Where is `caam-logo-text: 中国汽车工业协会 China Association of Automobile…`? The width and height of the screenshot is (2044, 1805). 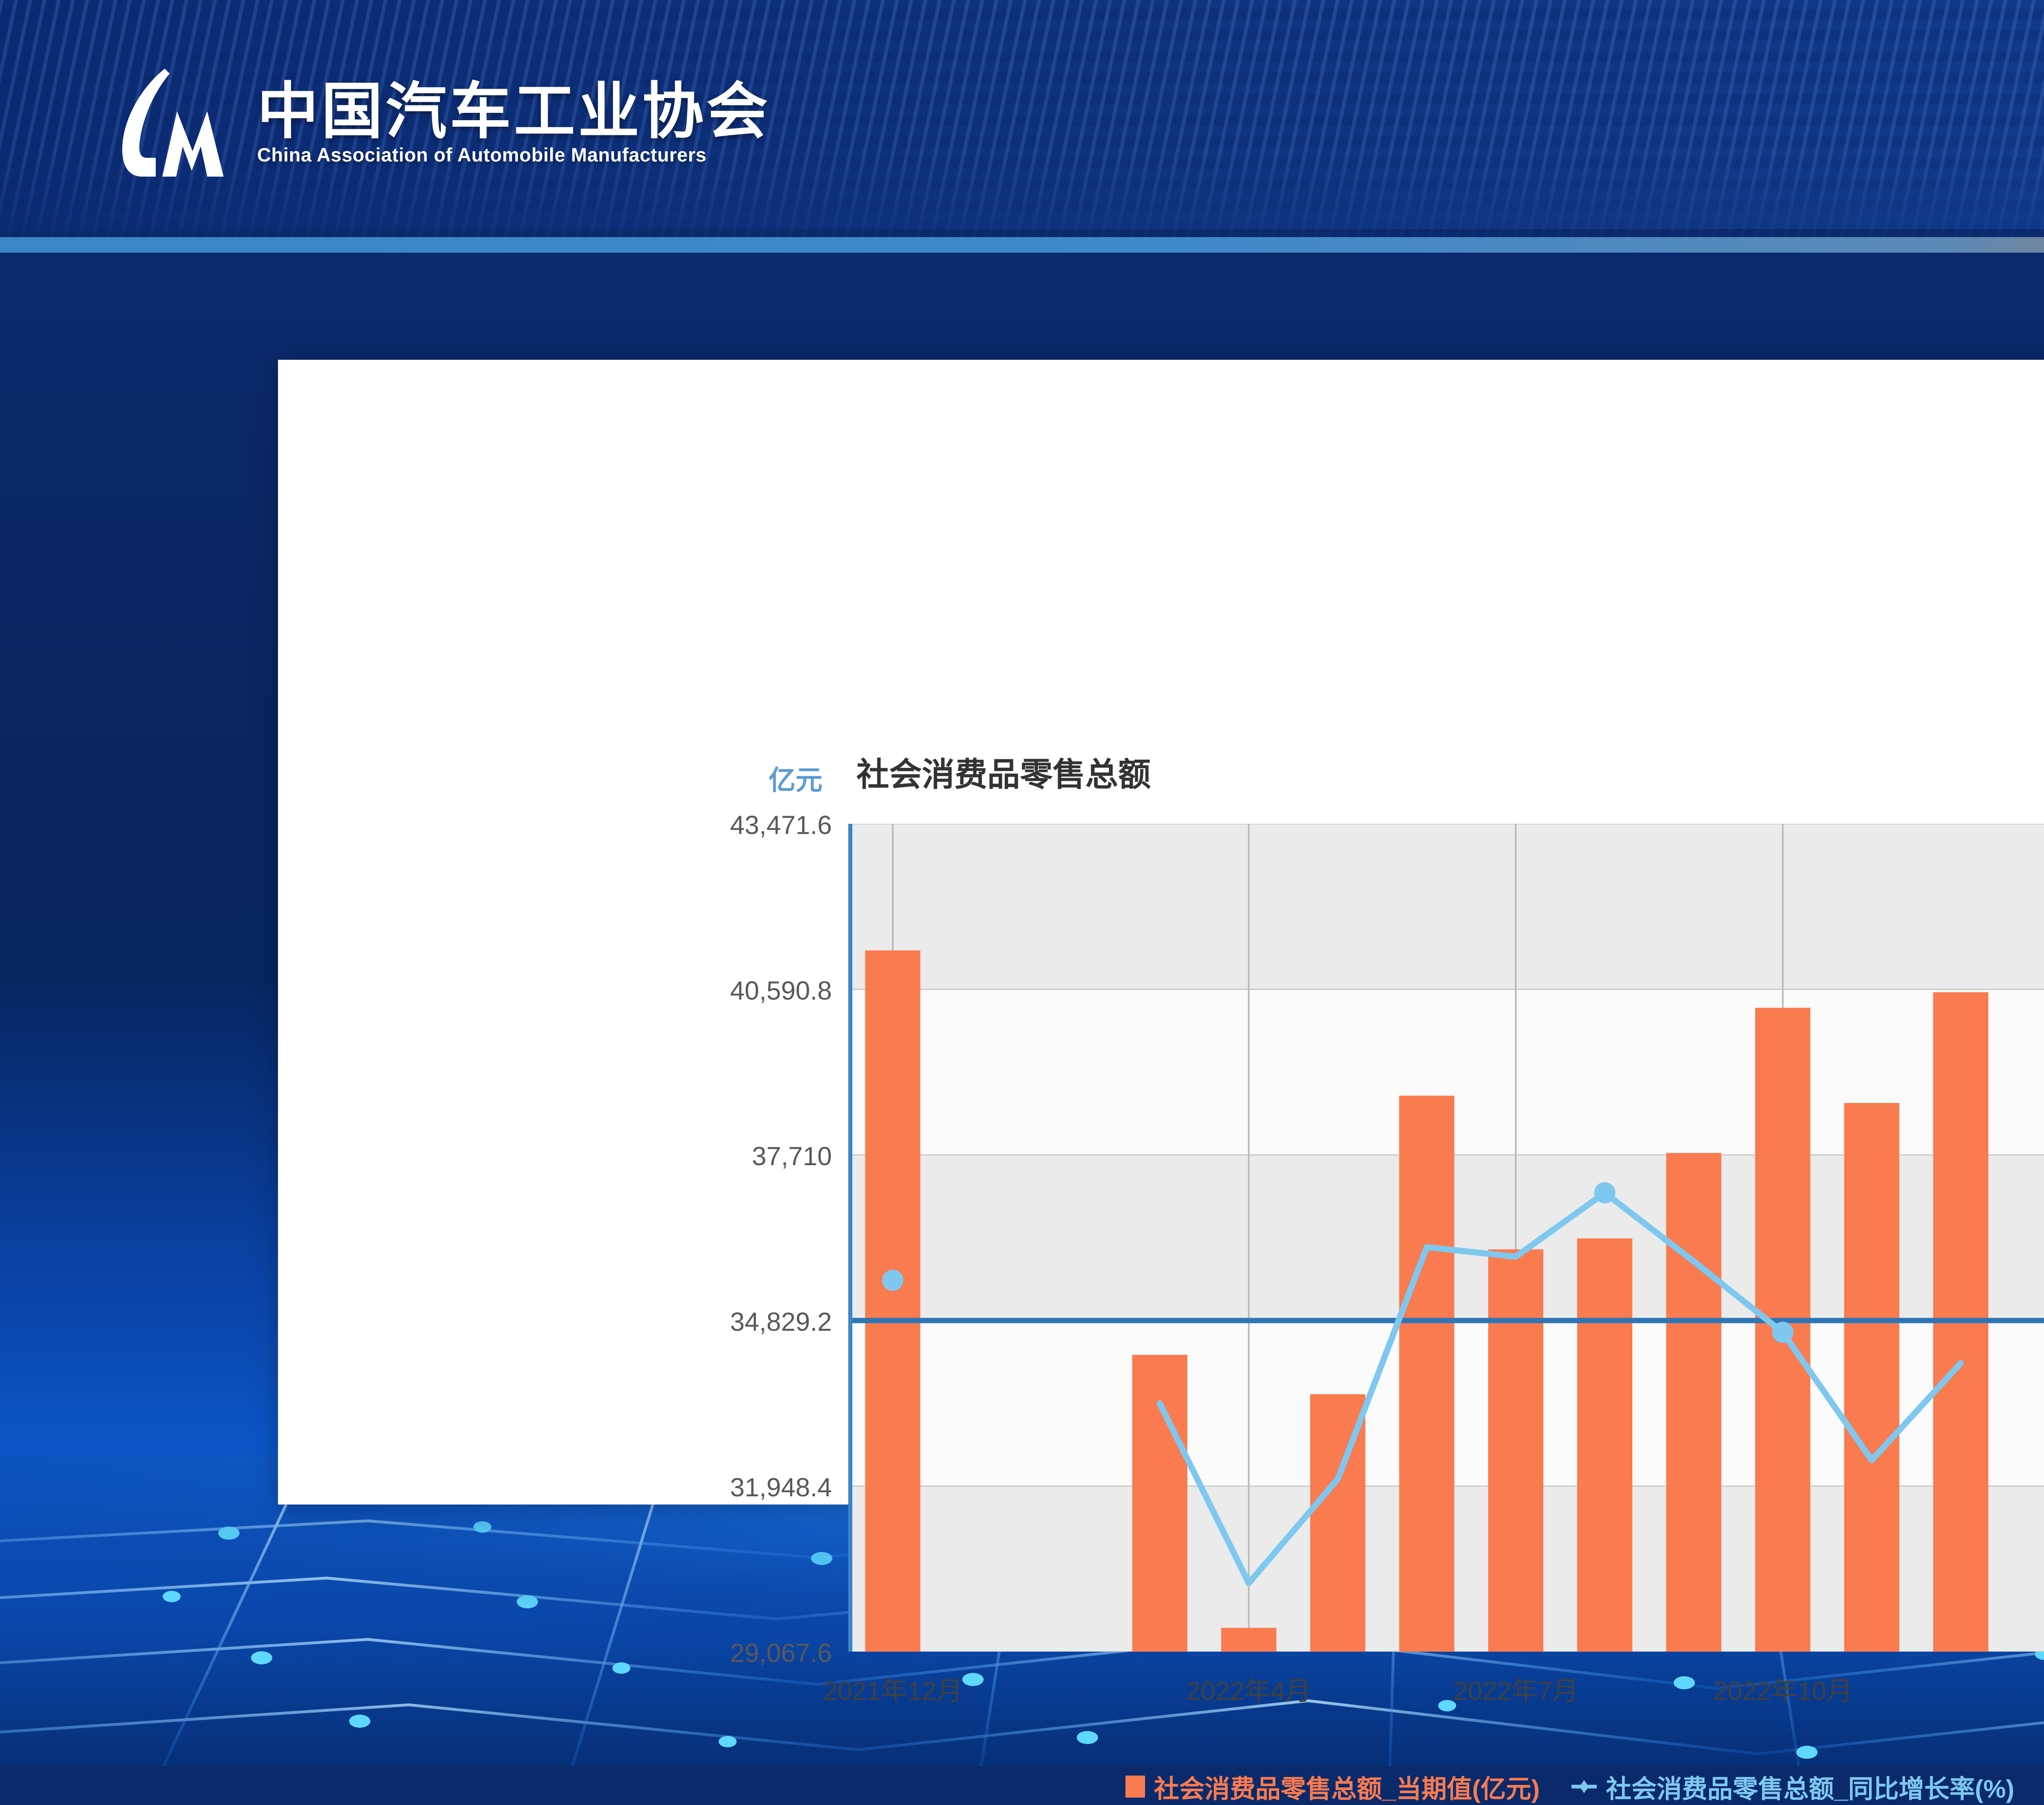
caam-logo-text: 中国汽车工业协会 China Association of Automobile… is located at coordinates (514, 123).